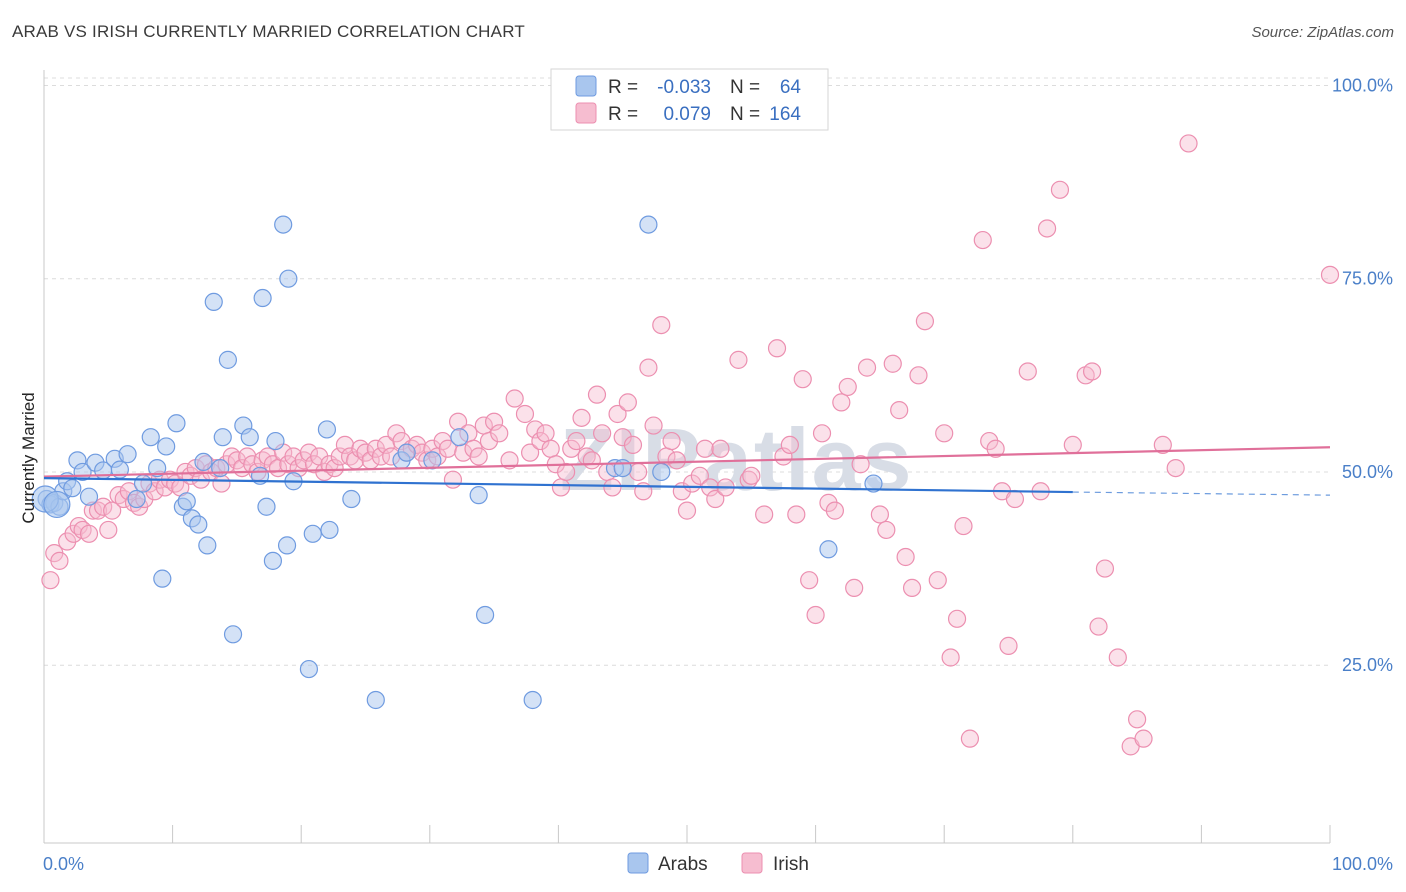 This screenshot has width=1406, height=892. Describe the element at coordinates (1367, 279) in the screenshot. I see `y-tick-label: 75.0%` at that location.